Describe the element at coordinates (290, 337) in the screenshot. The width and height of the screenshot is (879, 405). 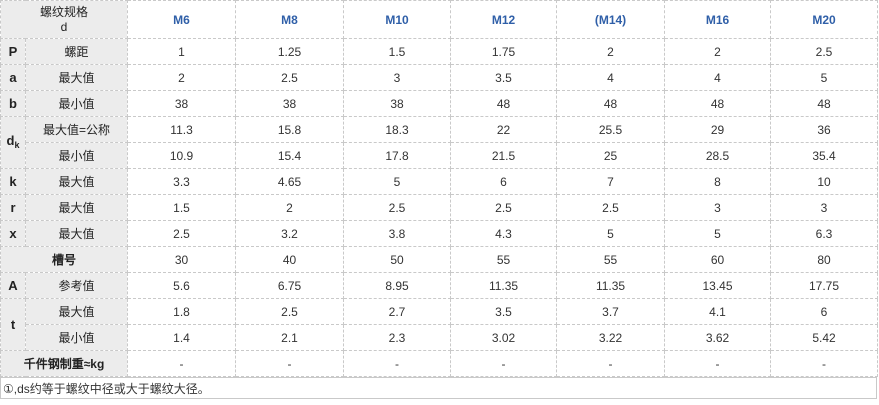
I see `cell-value: 2.1` at that location.